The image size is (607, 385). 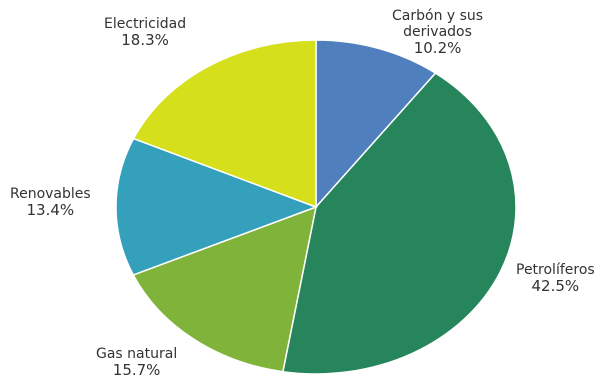 I want to click on label-gas-natural-value: 15.7%, so click(x=136, y=370).